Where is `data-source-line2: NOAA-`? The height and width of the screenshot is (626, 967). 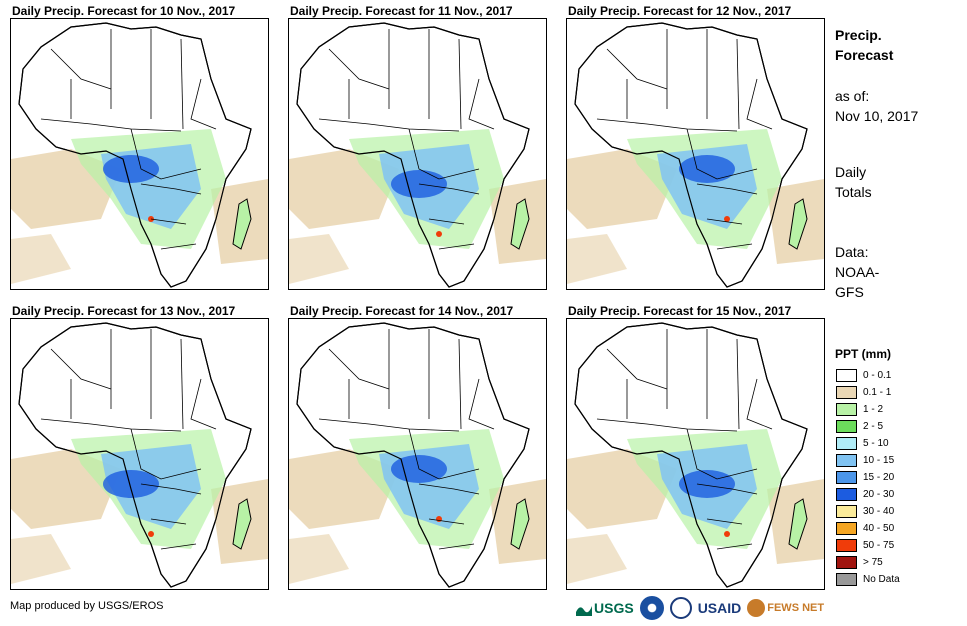 data-source-line2: NOAA- is located at coordinates (857, 272).